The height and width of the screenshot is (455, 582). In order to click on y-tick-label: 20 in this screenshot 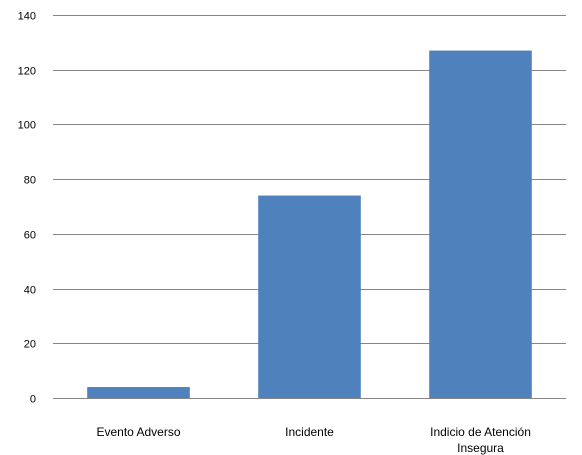, I will do `click(30, 345)`.